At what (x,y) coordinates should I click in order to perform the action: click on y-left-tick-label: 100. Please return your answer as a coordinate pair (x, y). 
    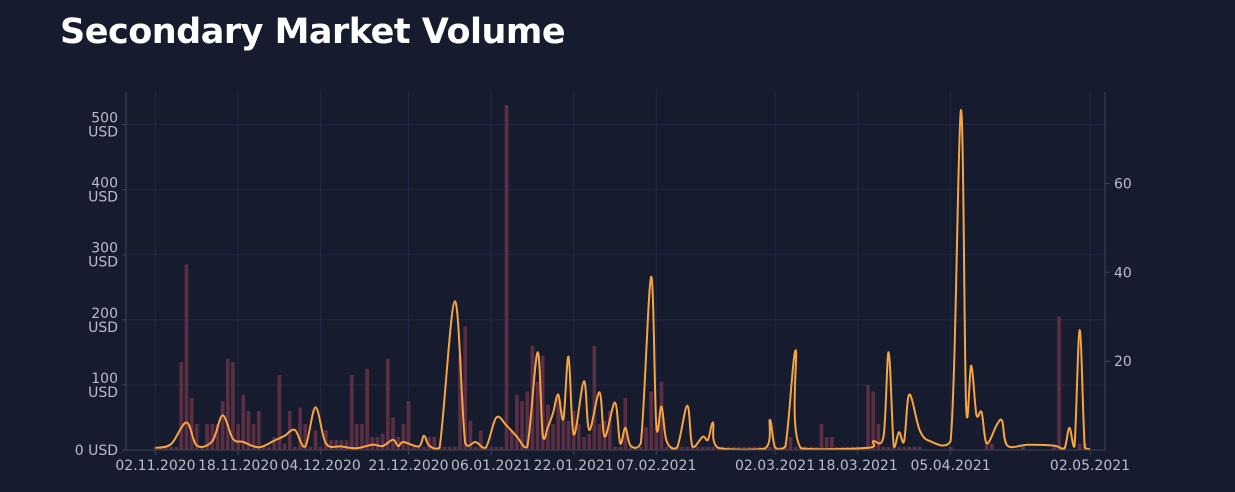
    Looking at the image, I should click on (104, 379).